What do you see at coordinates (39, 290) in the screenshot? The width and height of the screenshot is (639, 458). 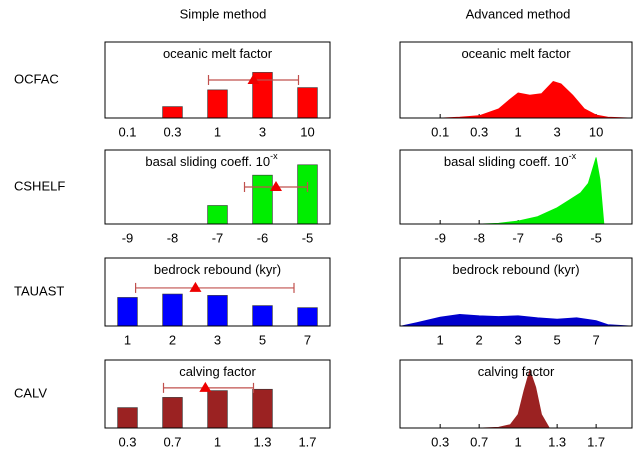 I see `row-label: TAUAST` at bounding box center [39, 290].